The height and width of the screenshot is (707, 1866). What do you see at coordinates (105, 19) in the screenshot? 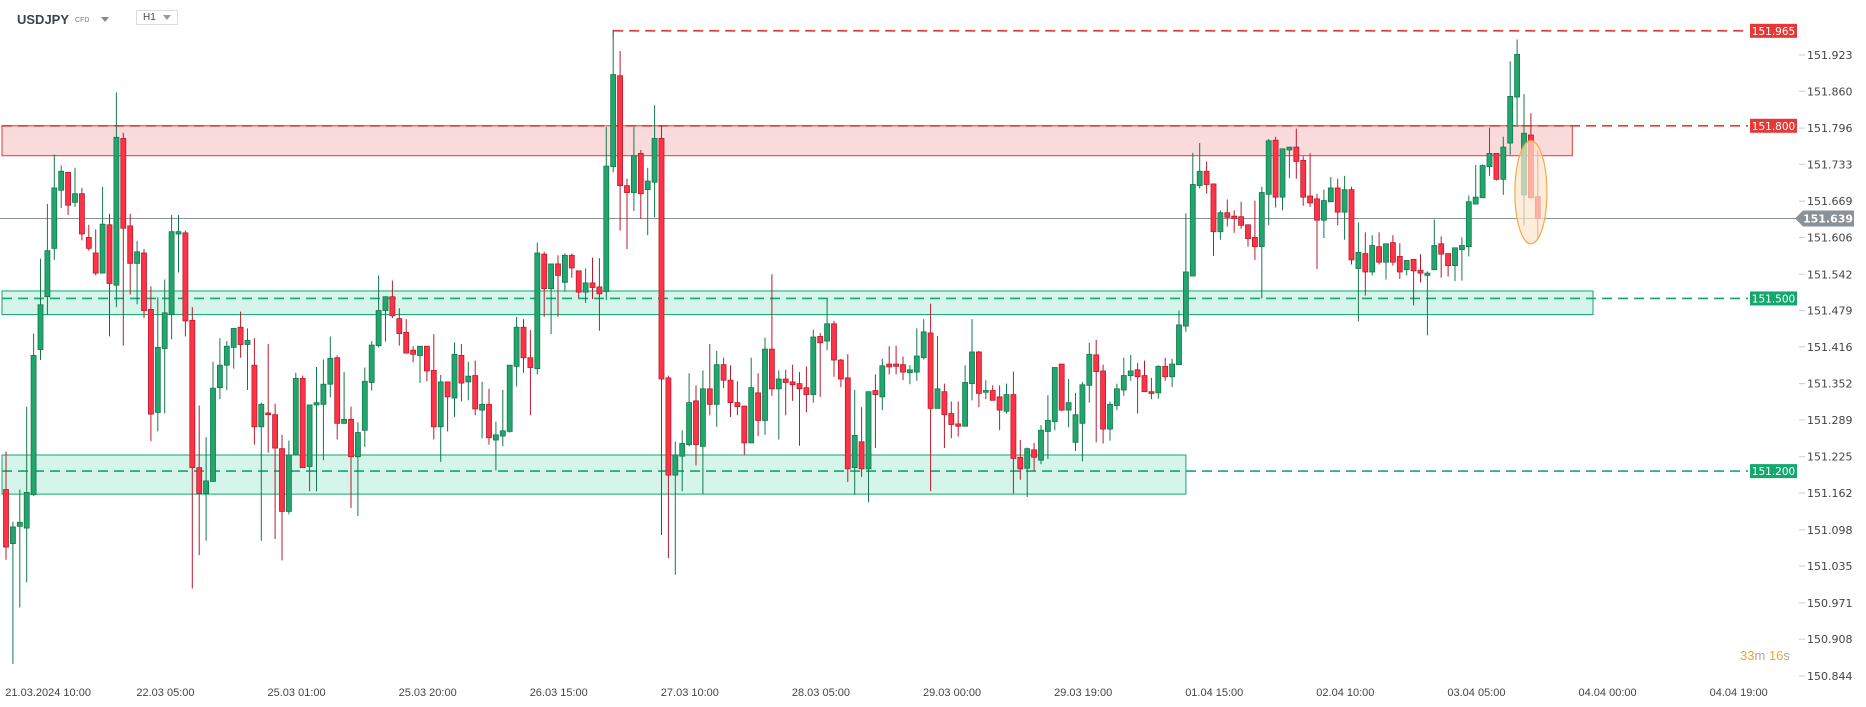
I see `chevron-down-icon` at bounding box center [105, 19].